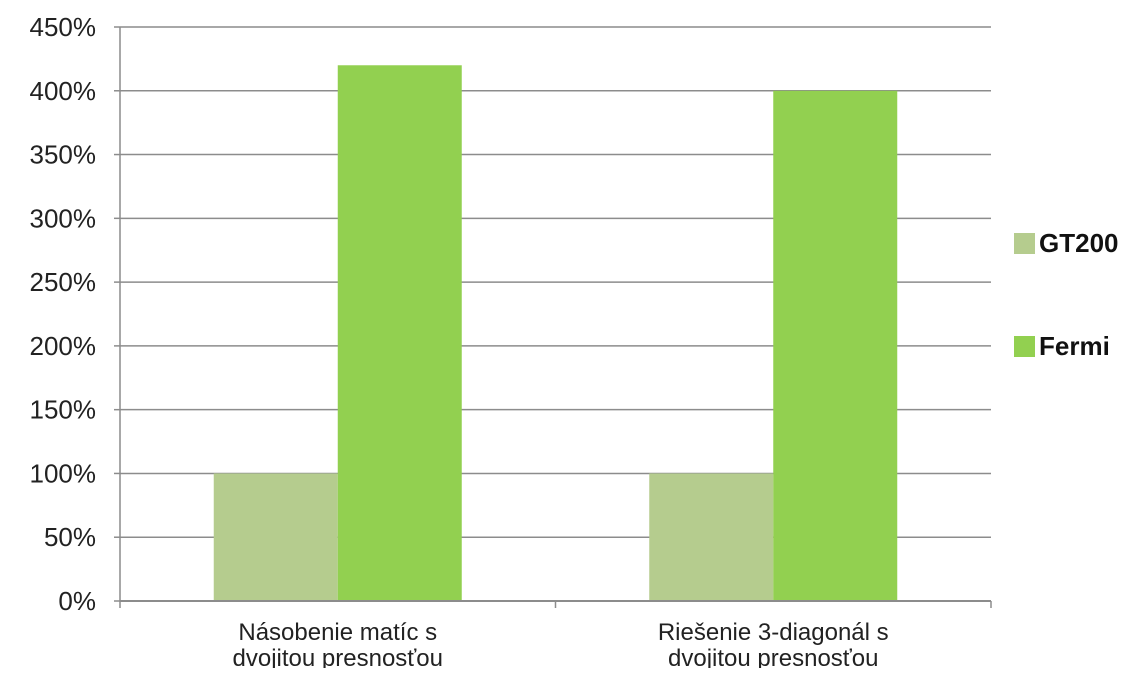  Describe the element at coordinates (1024, 346) in the screenshot. I see `legend-swatch-fermi` at that location.